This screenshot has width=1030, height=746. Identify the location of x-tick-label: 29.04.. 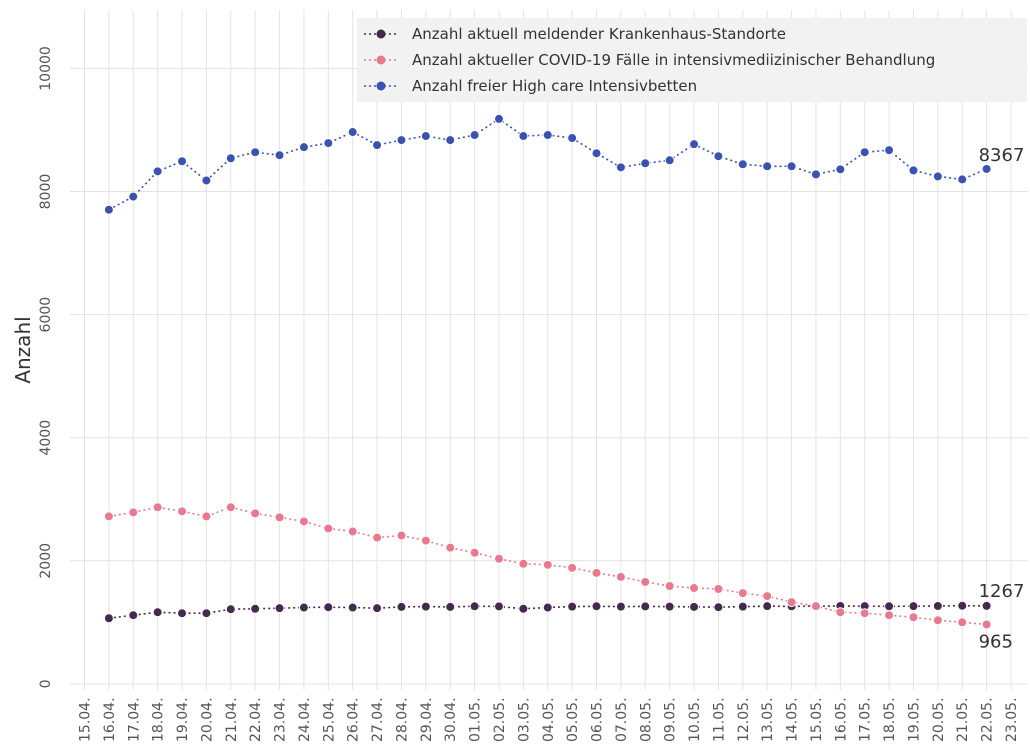
(427, 719).